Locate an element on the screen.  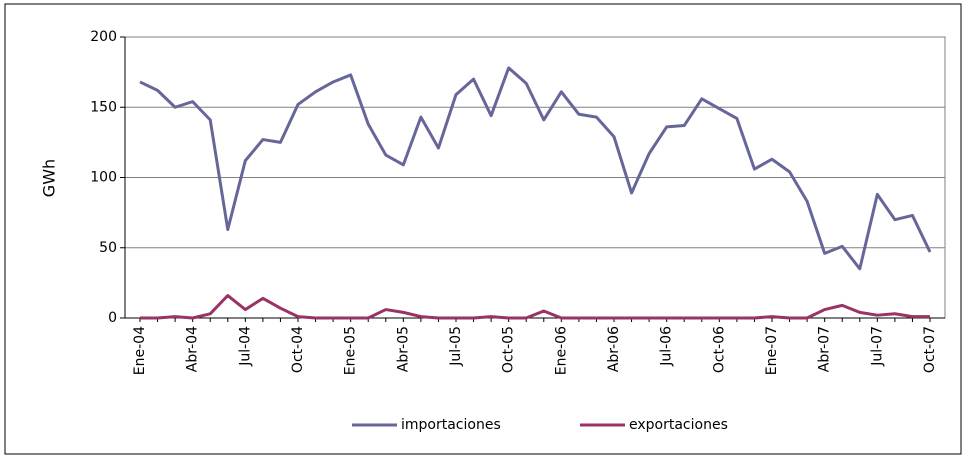
x-tick-label: Oct-04 is located at coordinates (298, 349).